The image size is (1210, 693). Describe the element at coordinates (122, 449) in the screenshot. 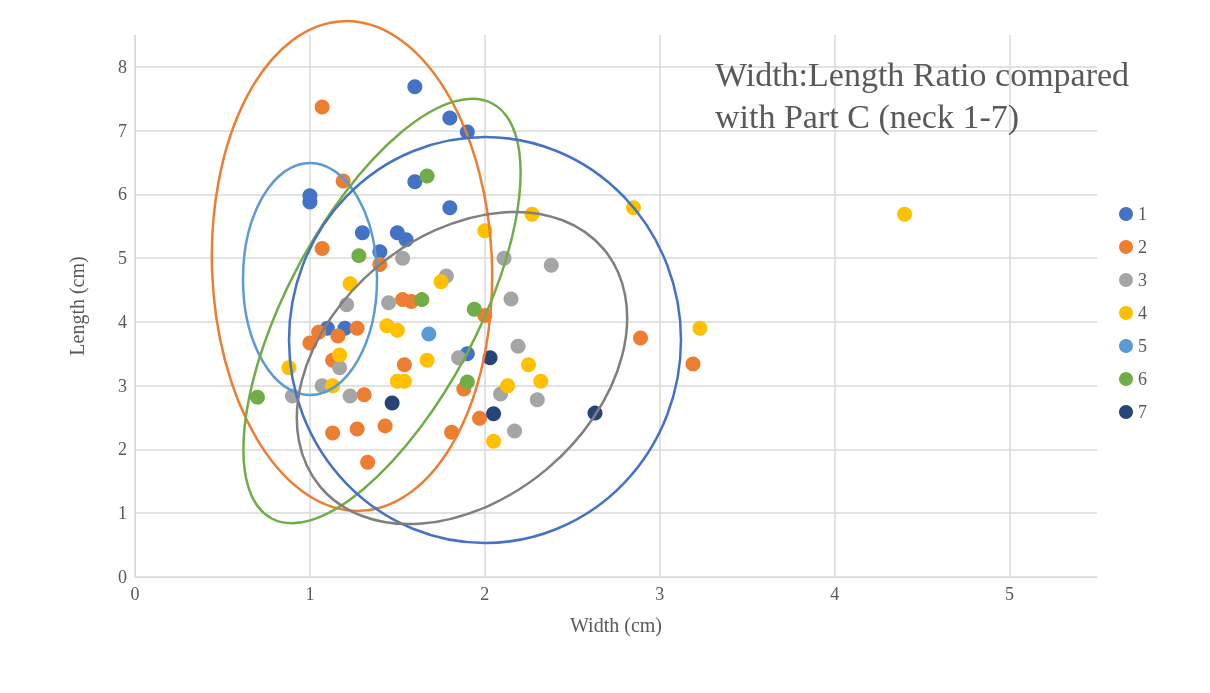

I see `y-tick-label: 2` at that location.